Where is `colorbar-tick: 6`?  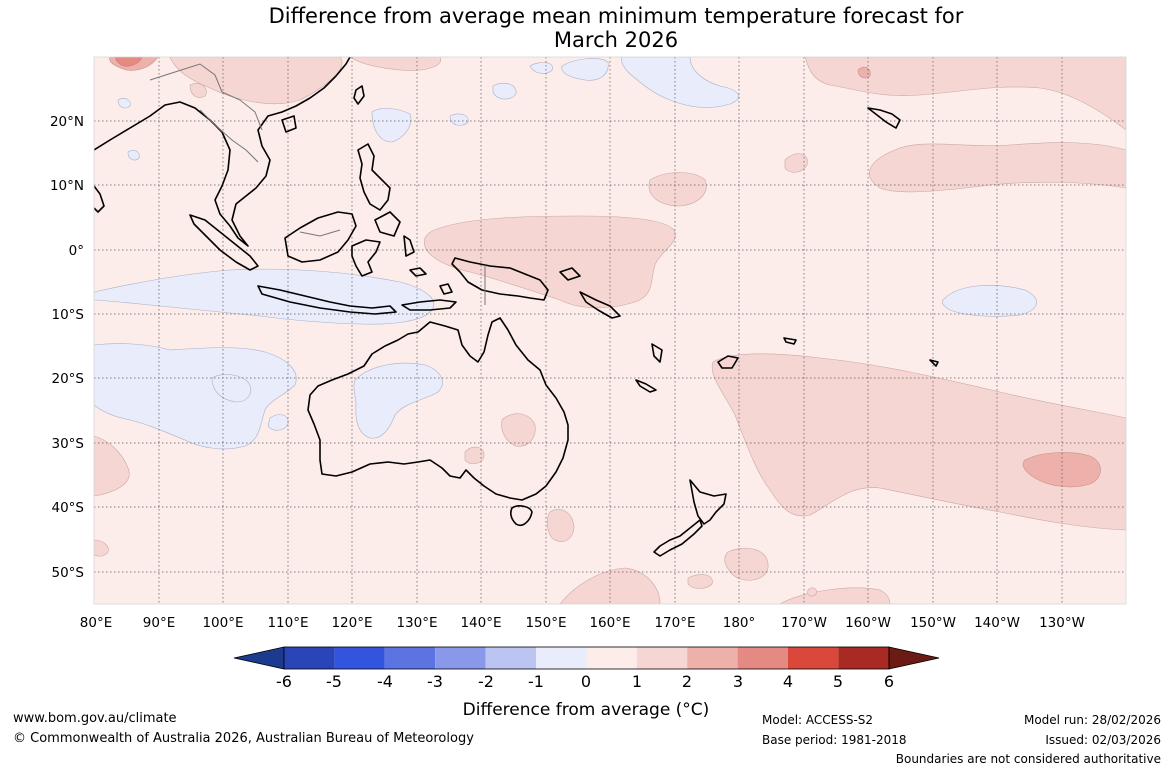 colorbar-tick: 6 is located at coordinates (889, 681).